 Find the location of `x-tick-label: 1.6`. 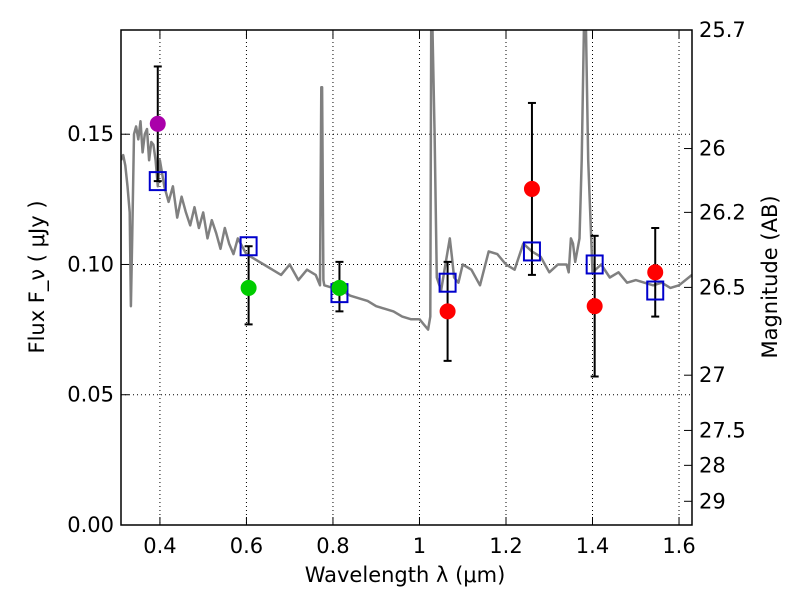

x-tick-label: 1.6 is located at coordinates (678, 546).